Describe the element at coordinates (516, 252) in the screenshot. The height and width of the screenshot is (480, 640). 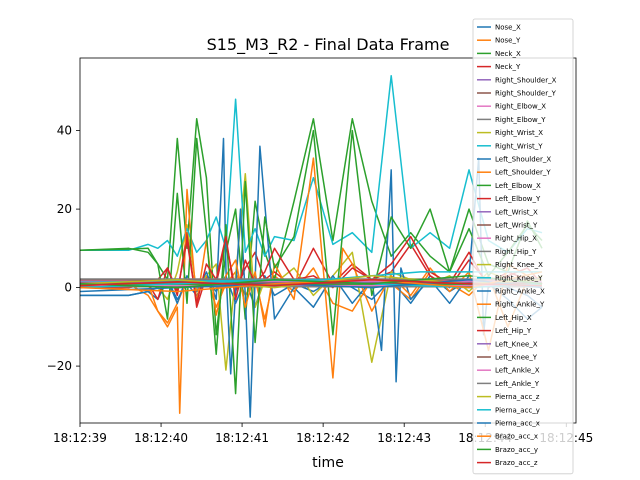
I see `legend-label: Right_Hip_Y` at that location.